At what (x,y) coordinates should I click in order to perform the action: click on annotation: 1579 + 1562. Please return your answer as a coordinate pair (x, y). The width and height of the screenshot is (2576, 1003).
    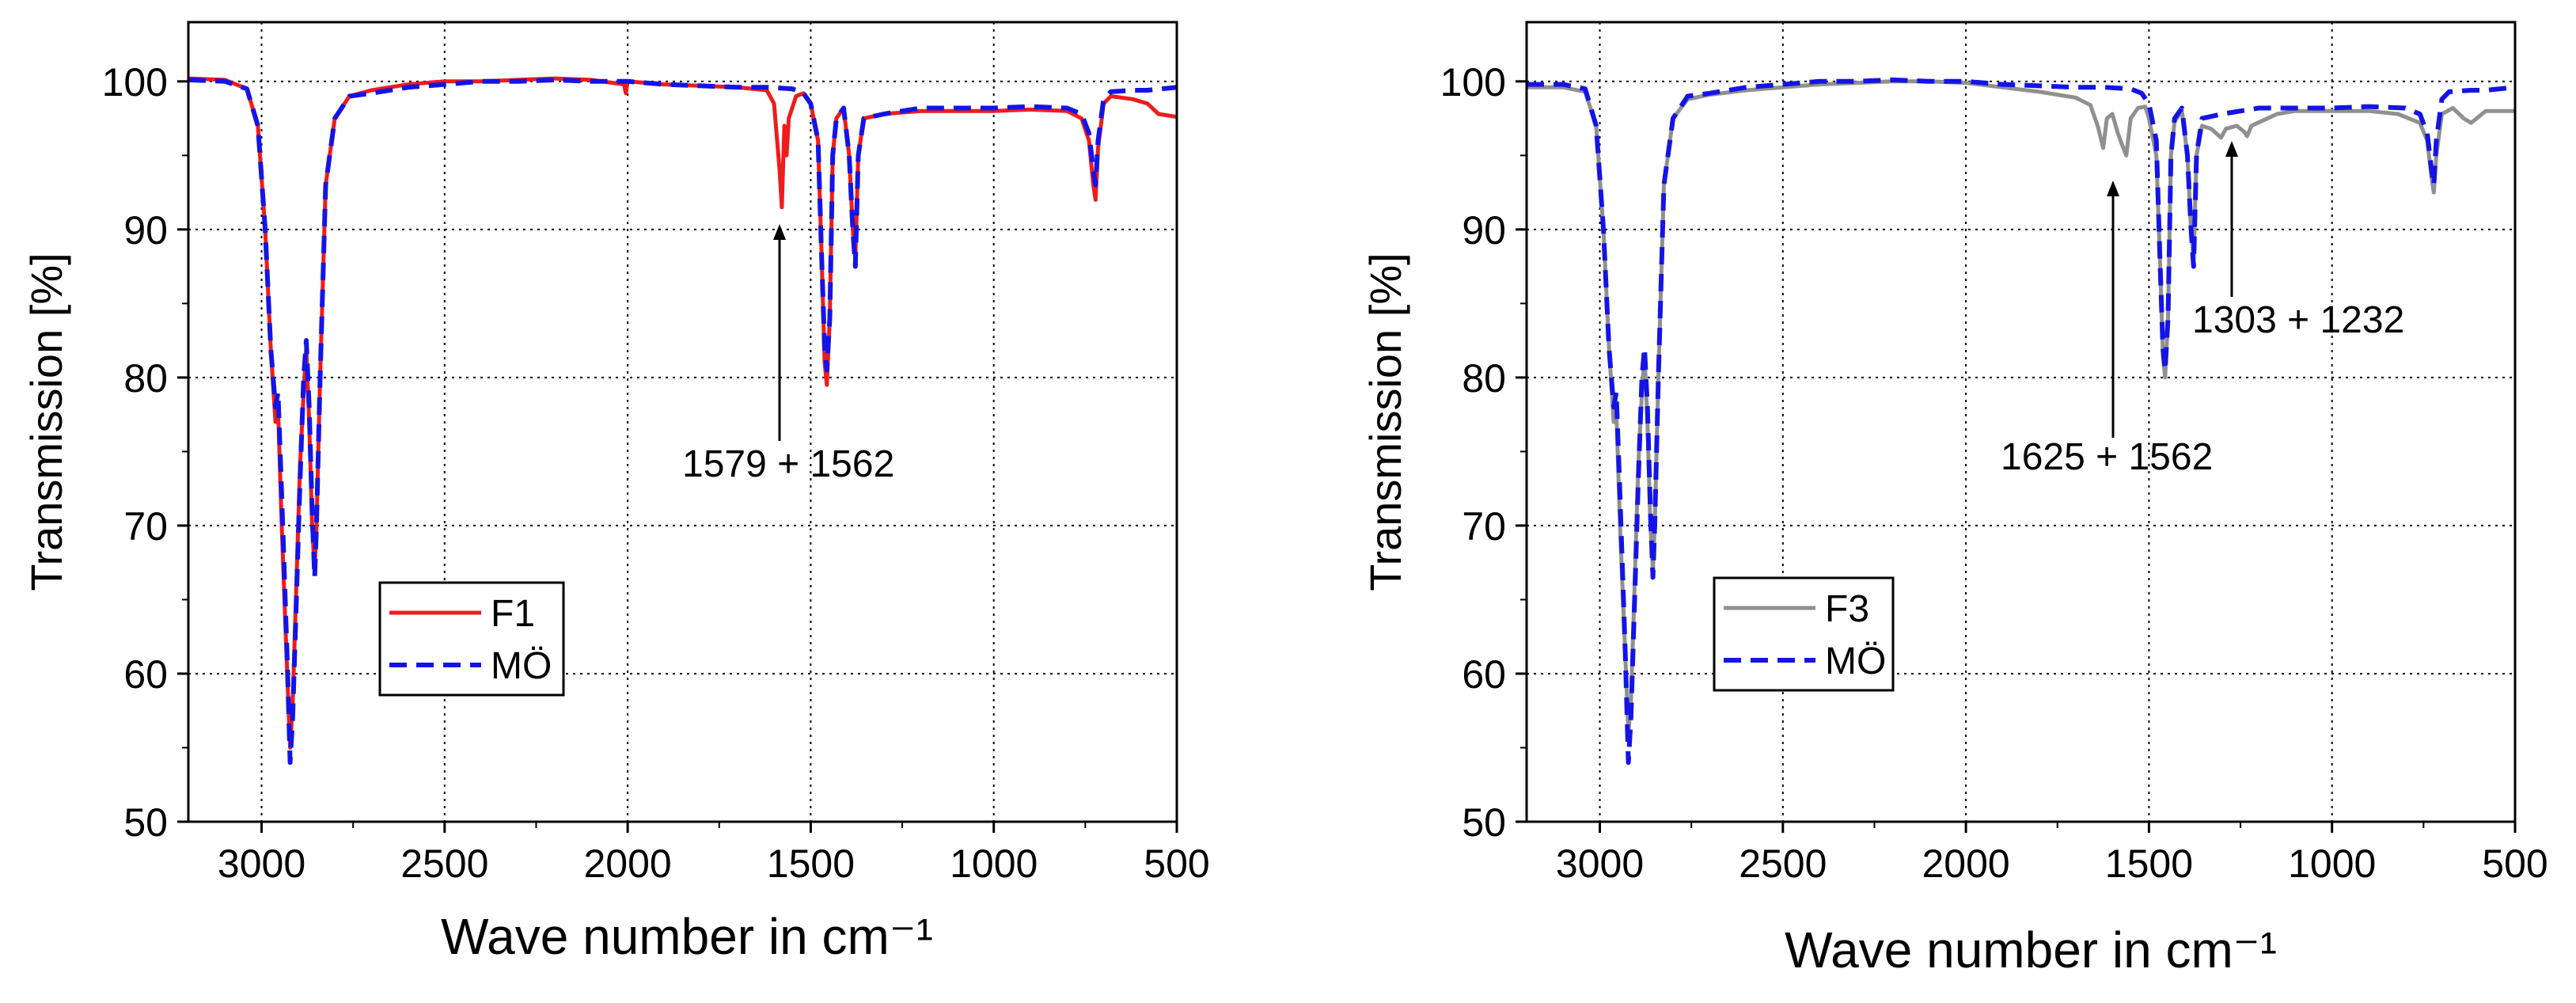
    Looking at the image, I should click on (788, 354).